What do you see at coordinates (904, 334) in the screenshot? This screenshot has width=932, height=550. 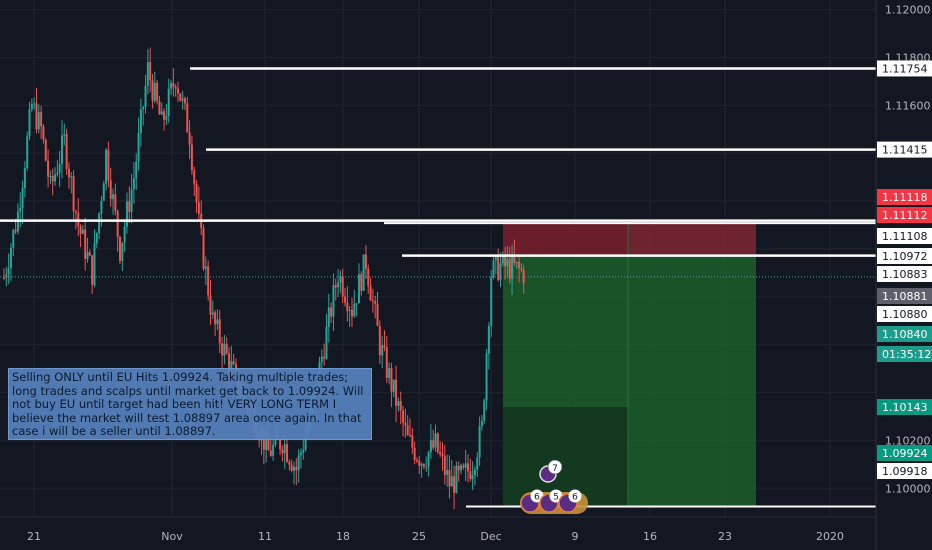 I see `price-label` at bounding box center [904, 334].